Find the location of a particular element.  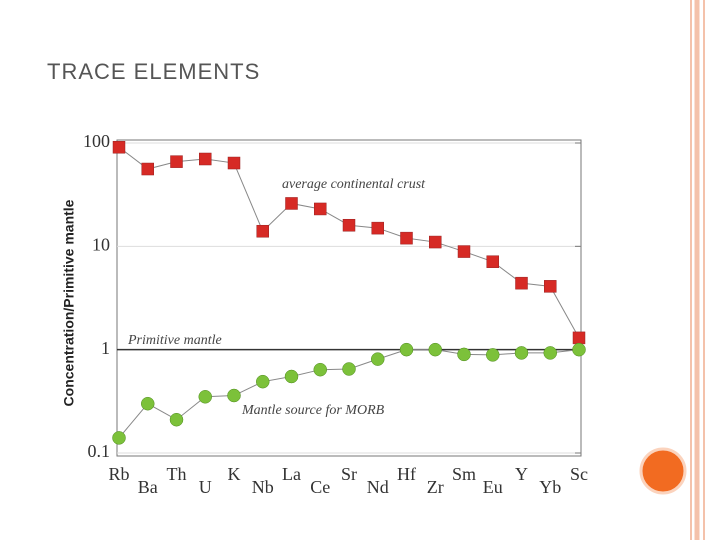

reference-label: Primitive mantle is located at coordinates (174, 340).